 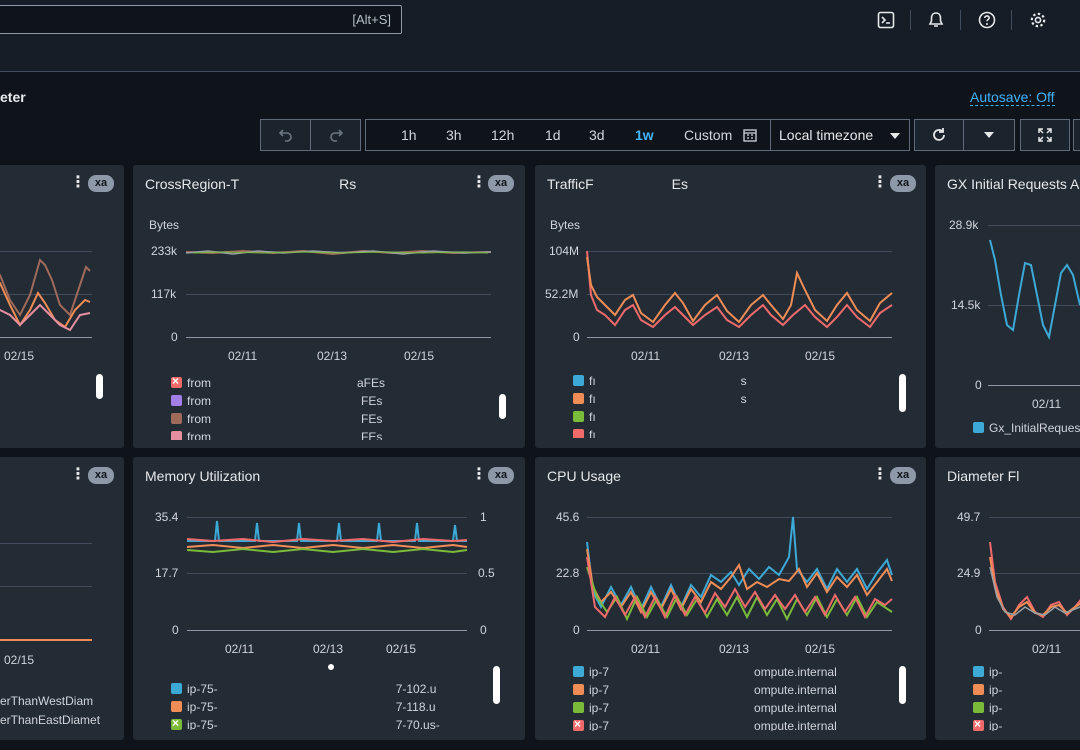 What do you see at coordinates (305, 724) in the screenshot?
I see `legend-item: ip-75-7-70.us-` at bounding box center [305, 724].